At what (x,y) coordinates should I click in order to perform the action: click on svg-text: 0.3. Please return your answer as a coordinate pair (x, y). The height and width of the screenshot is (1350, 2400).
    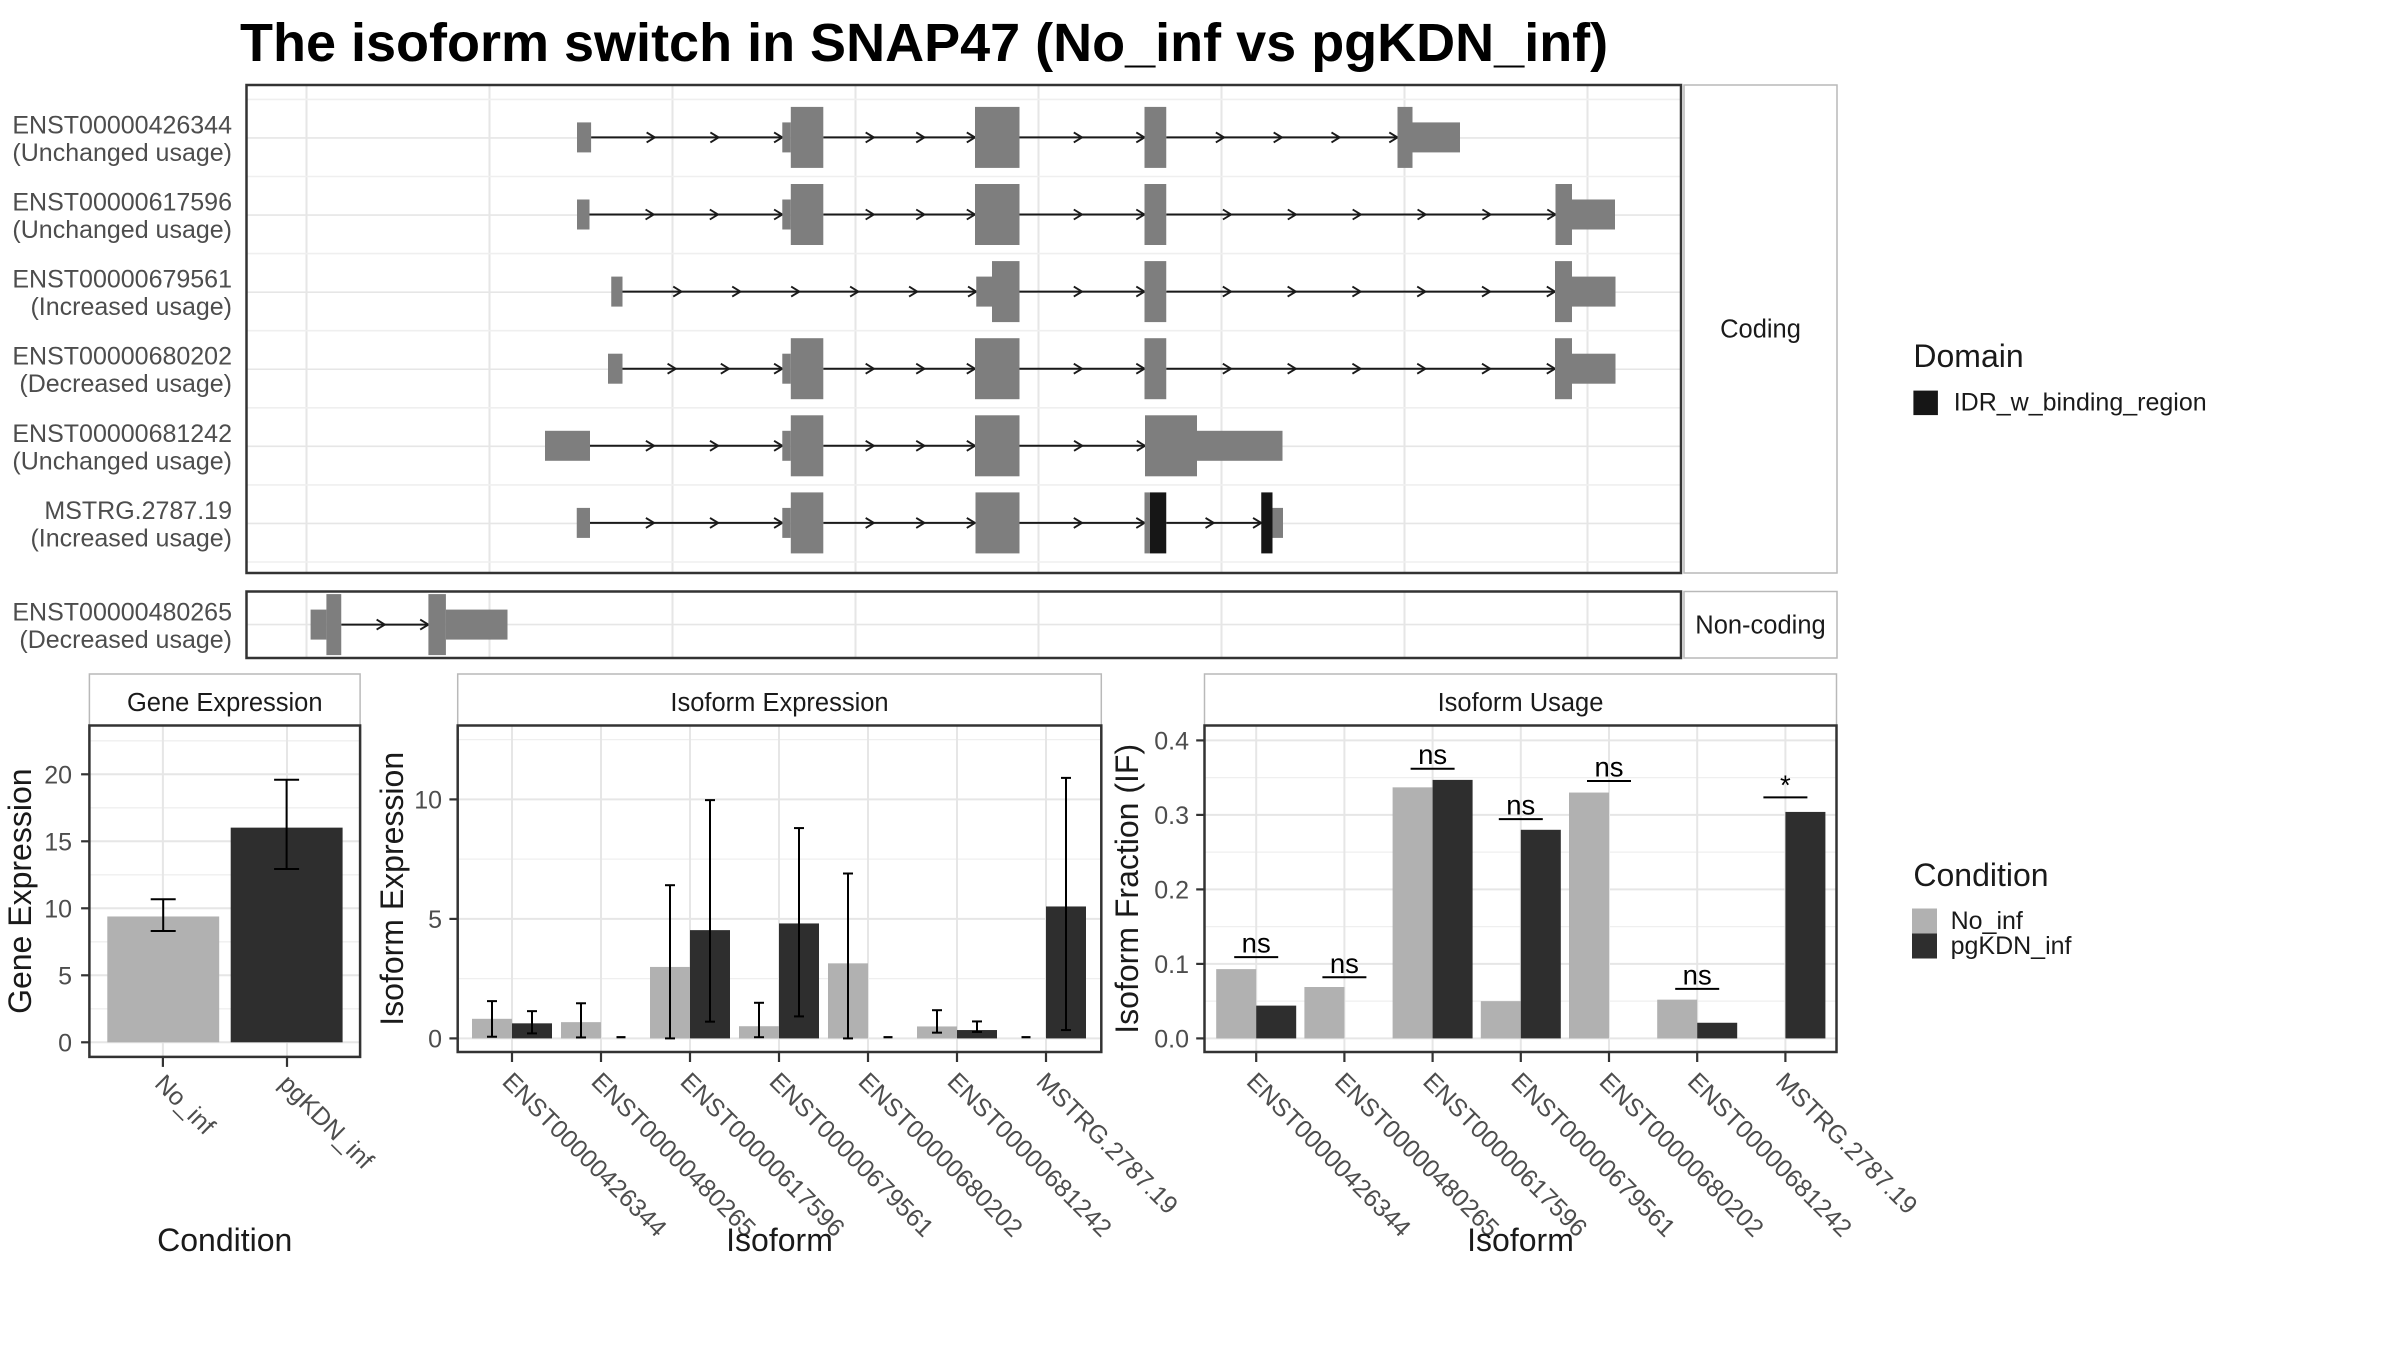
    Looking at the image, I should click on (1171, 816).